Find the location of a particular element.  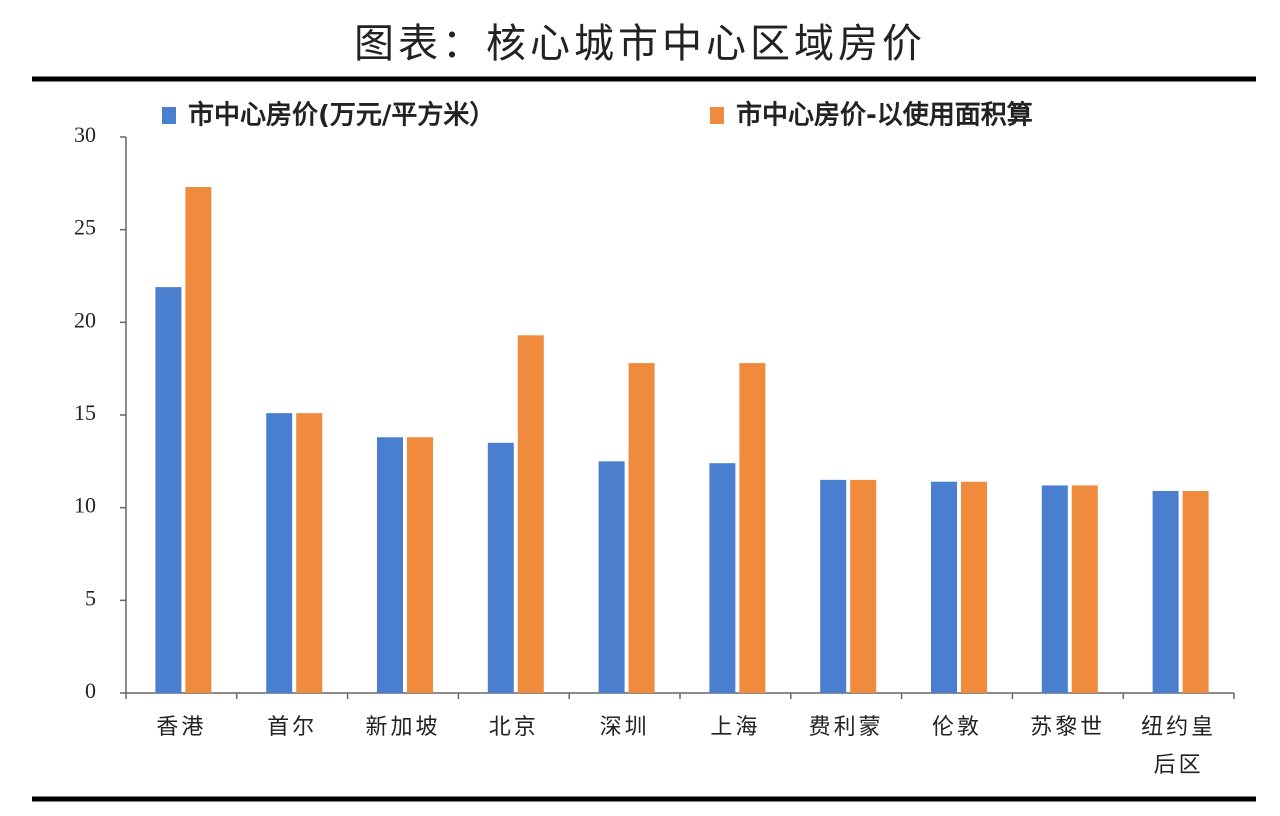

x-tick-label: 深圳 is located at coordinates (624, 727).